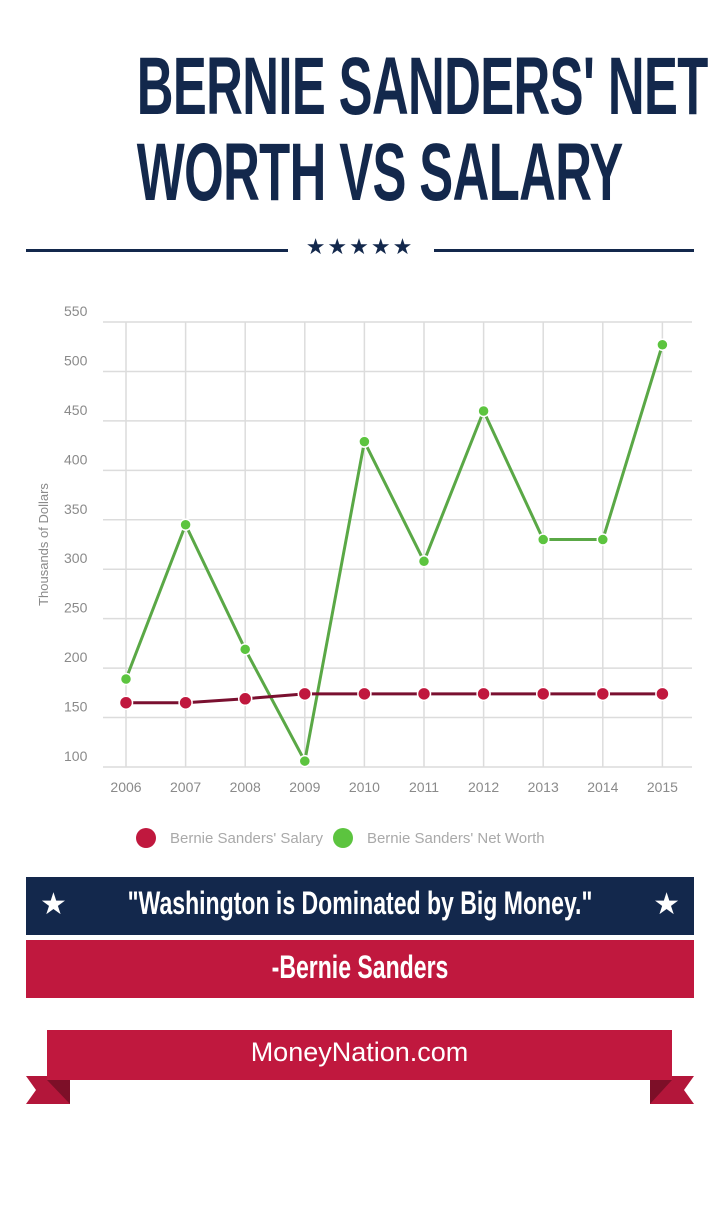 This screenshot has height=1208, width=720. Describe the element at coordinates (424, 787) in the screenshot. I see `x-tick-label: 2011` at that location.